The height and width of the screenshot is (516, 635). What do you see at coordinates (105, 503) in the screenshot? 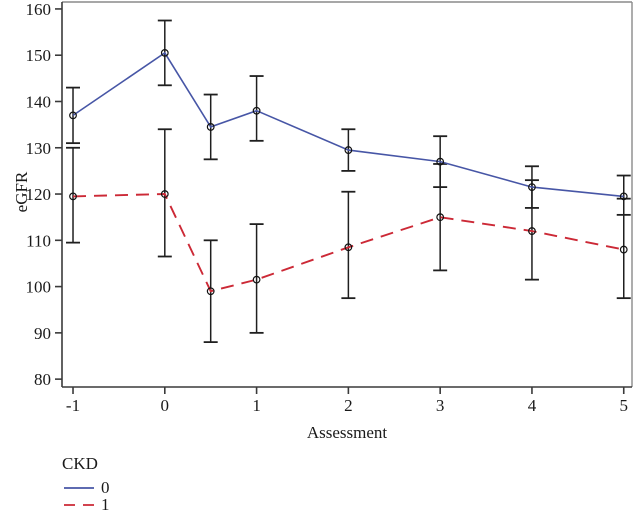
I see `legend-label-ckd1: 1` at bounding box center [105, 503].